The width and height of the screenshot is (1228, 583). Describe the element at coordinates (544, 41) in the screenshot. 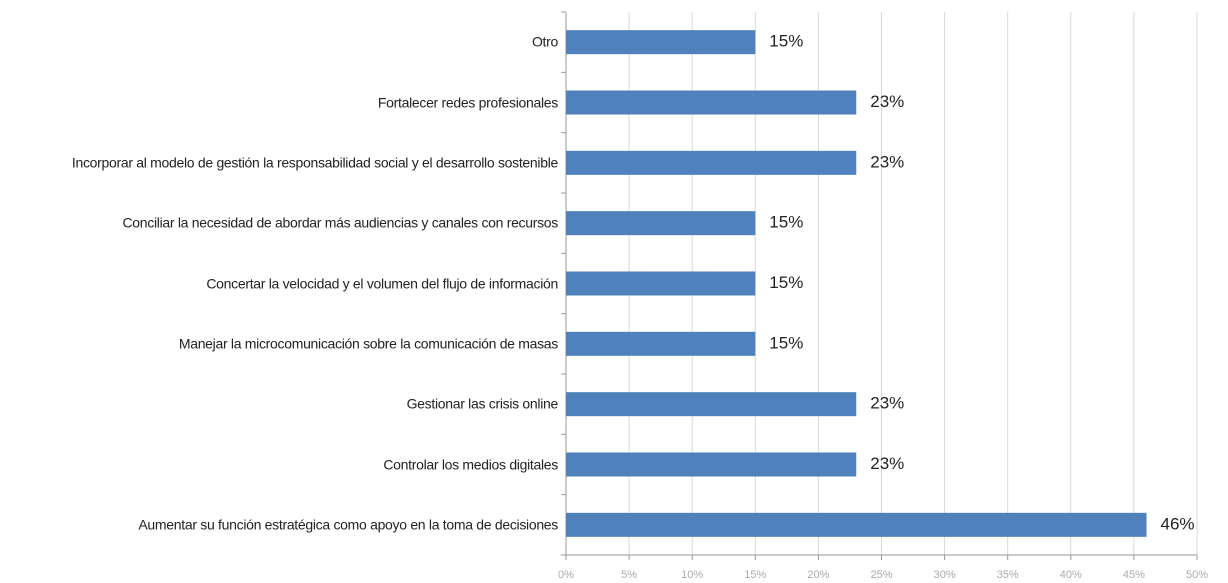

I see `category-label: Otro` at that location.